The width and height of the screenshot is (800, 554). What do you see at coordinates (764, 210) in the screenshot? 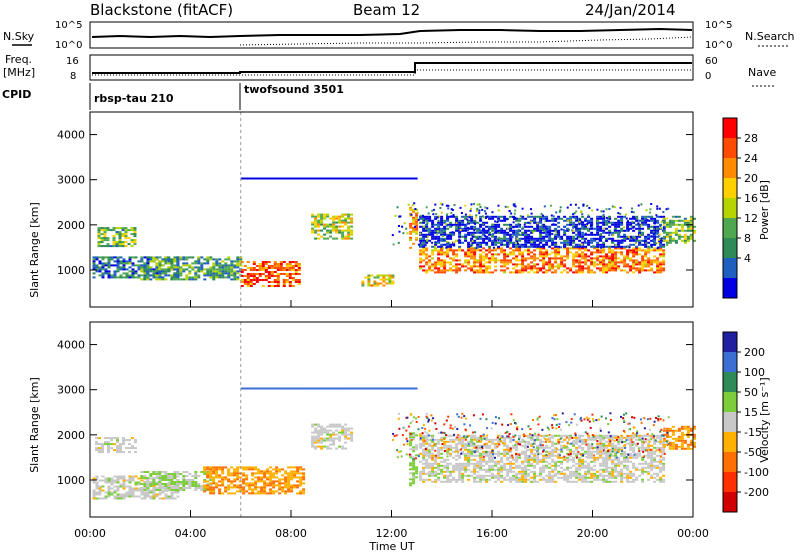
I see `power-colorbar-label: Power [dB]` at bounding box center [764, 210].